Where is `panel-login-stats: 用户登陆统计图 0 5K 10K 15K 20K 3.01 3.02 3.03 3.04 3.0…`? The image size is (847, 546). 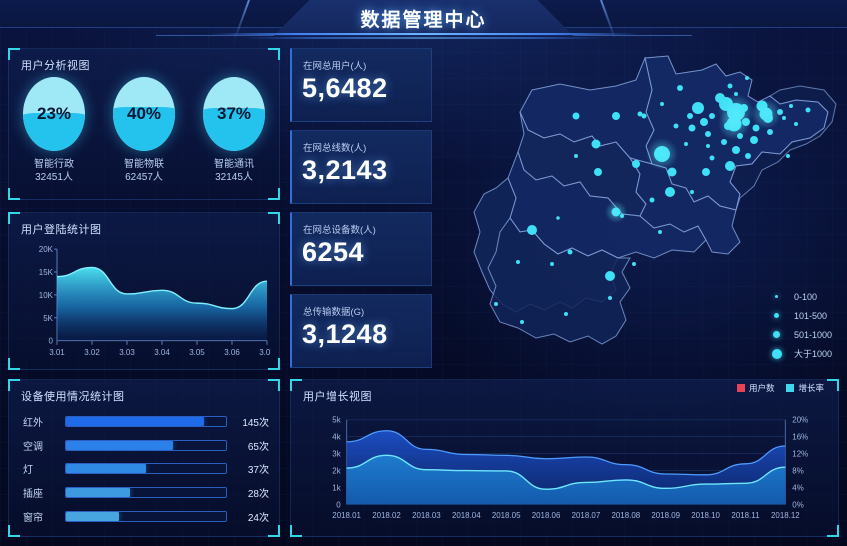 panel-login-stats: 用户登陆统计图 0 5K 10K 15K 20K 3.01 3.02 3.03 3.04 3.0… is located at coordinates (144, 291).